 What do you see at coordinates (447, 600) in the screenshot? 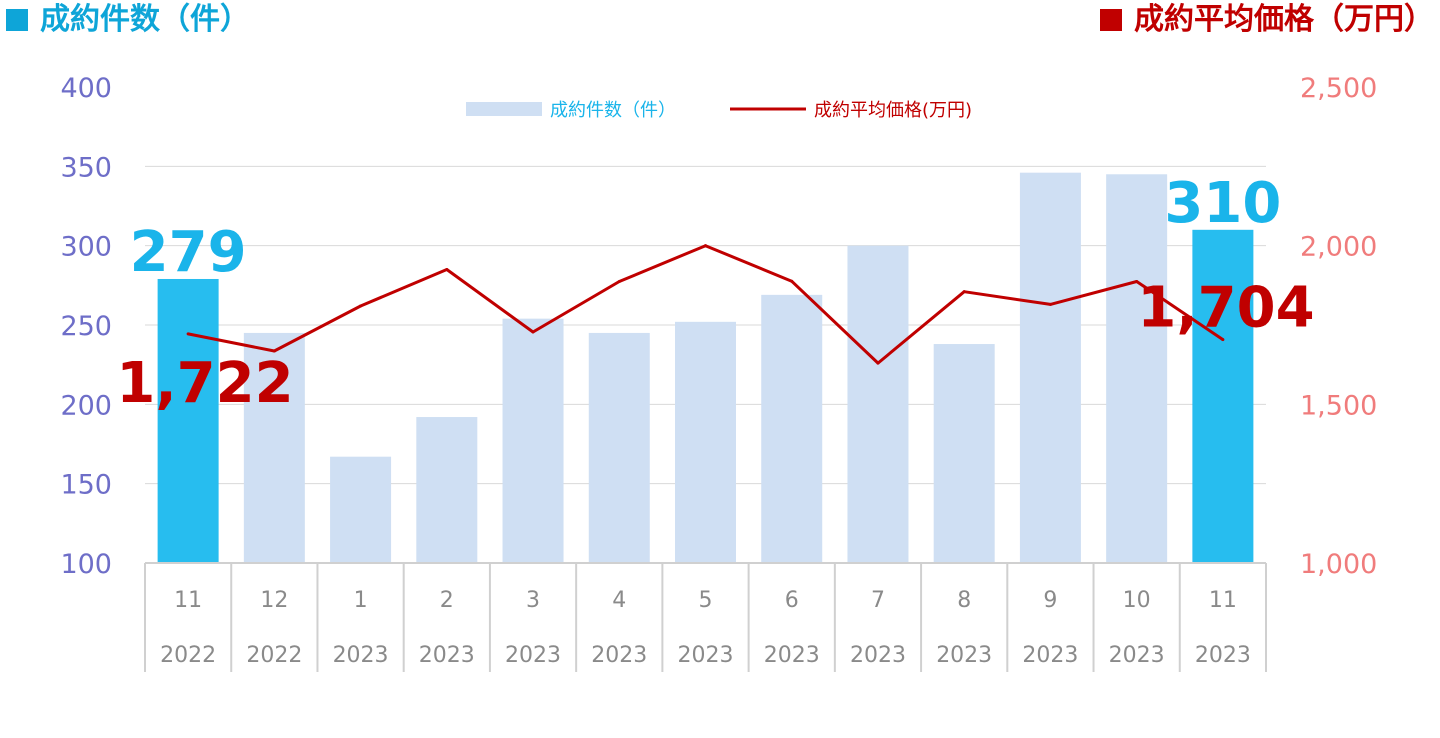
I see `month-label: 2` at bounding box center [447, 600].